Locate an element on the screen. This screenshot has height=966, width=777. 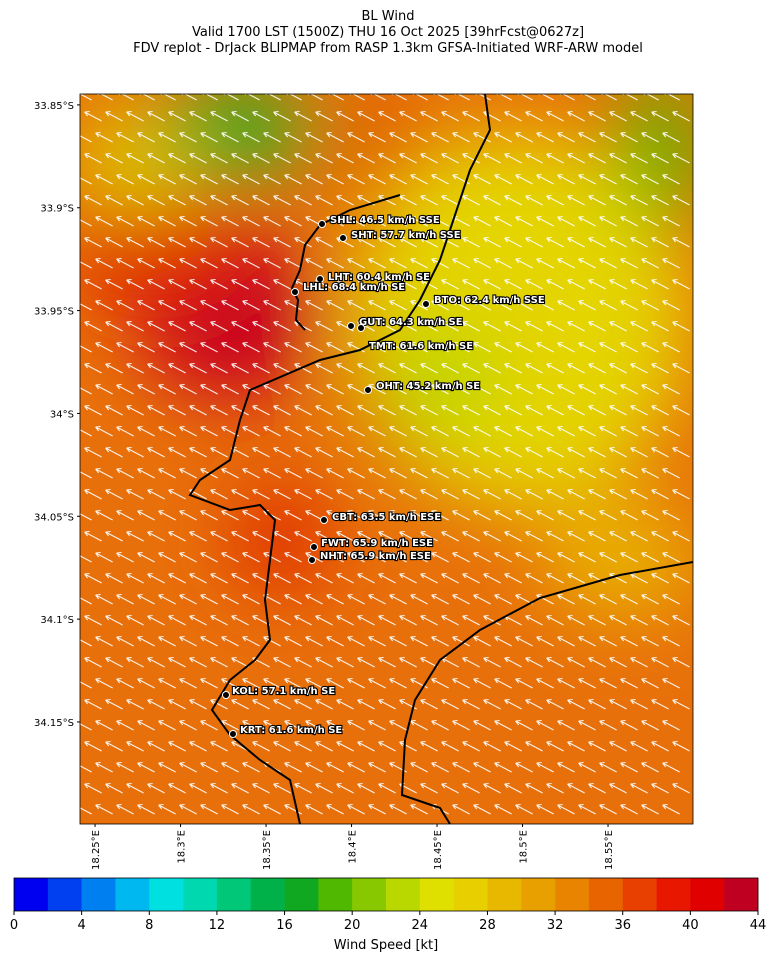
colorbar-segment is located at coordinates (741, 894).